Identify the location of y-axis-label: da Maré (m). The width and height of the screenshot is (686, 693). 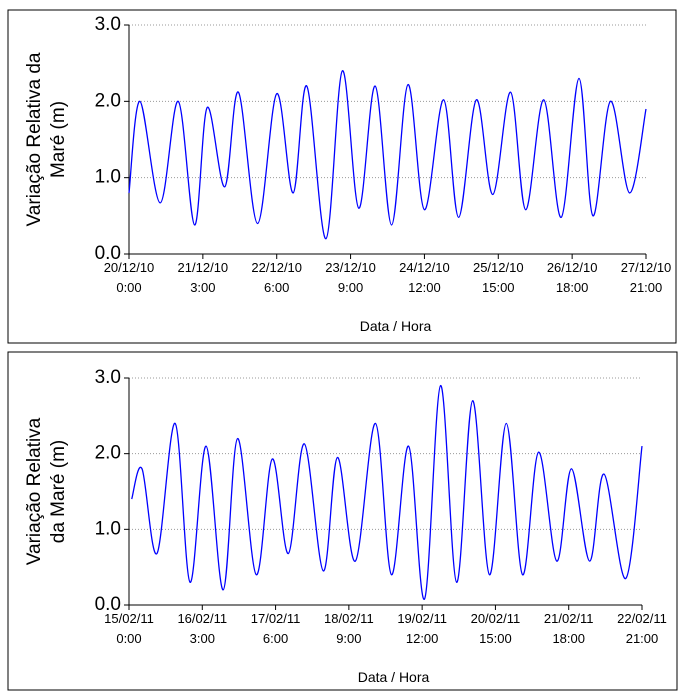
(58, 491).